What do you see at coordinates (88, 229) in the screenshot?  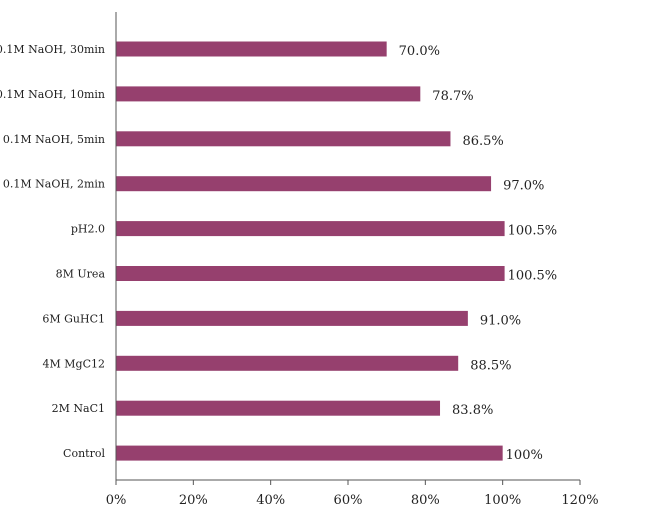 I see `category-label-4: pH2.0` at bounding box center [88, 229].